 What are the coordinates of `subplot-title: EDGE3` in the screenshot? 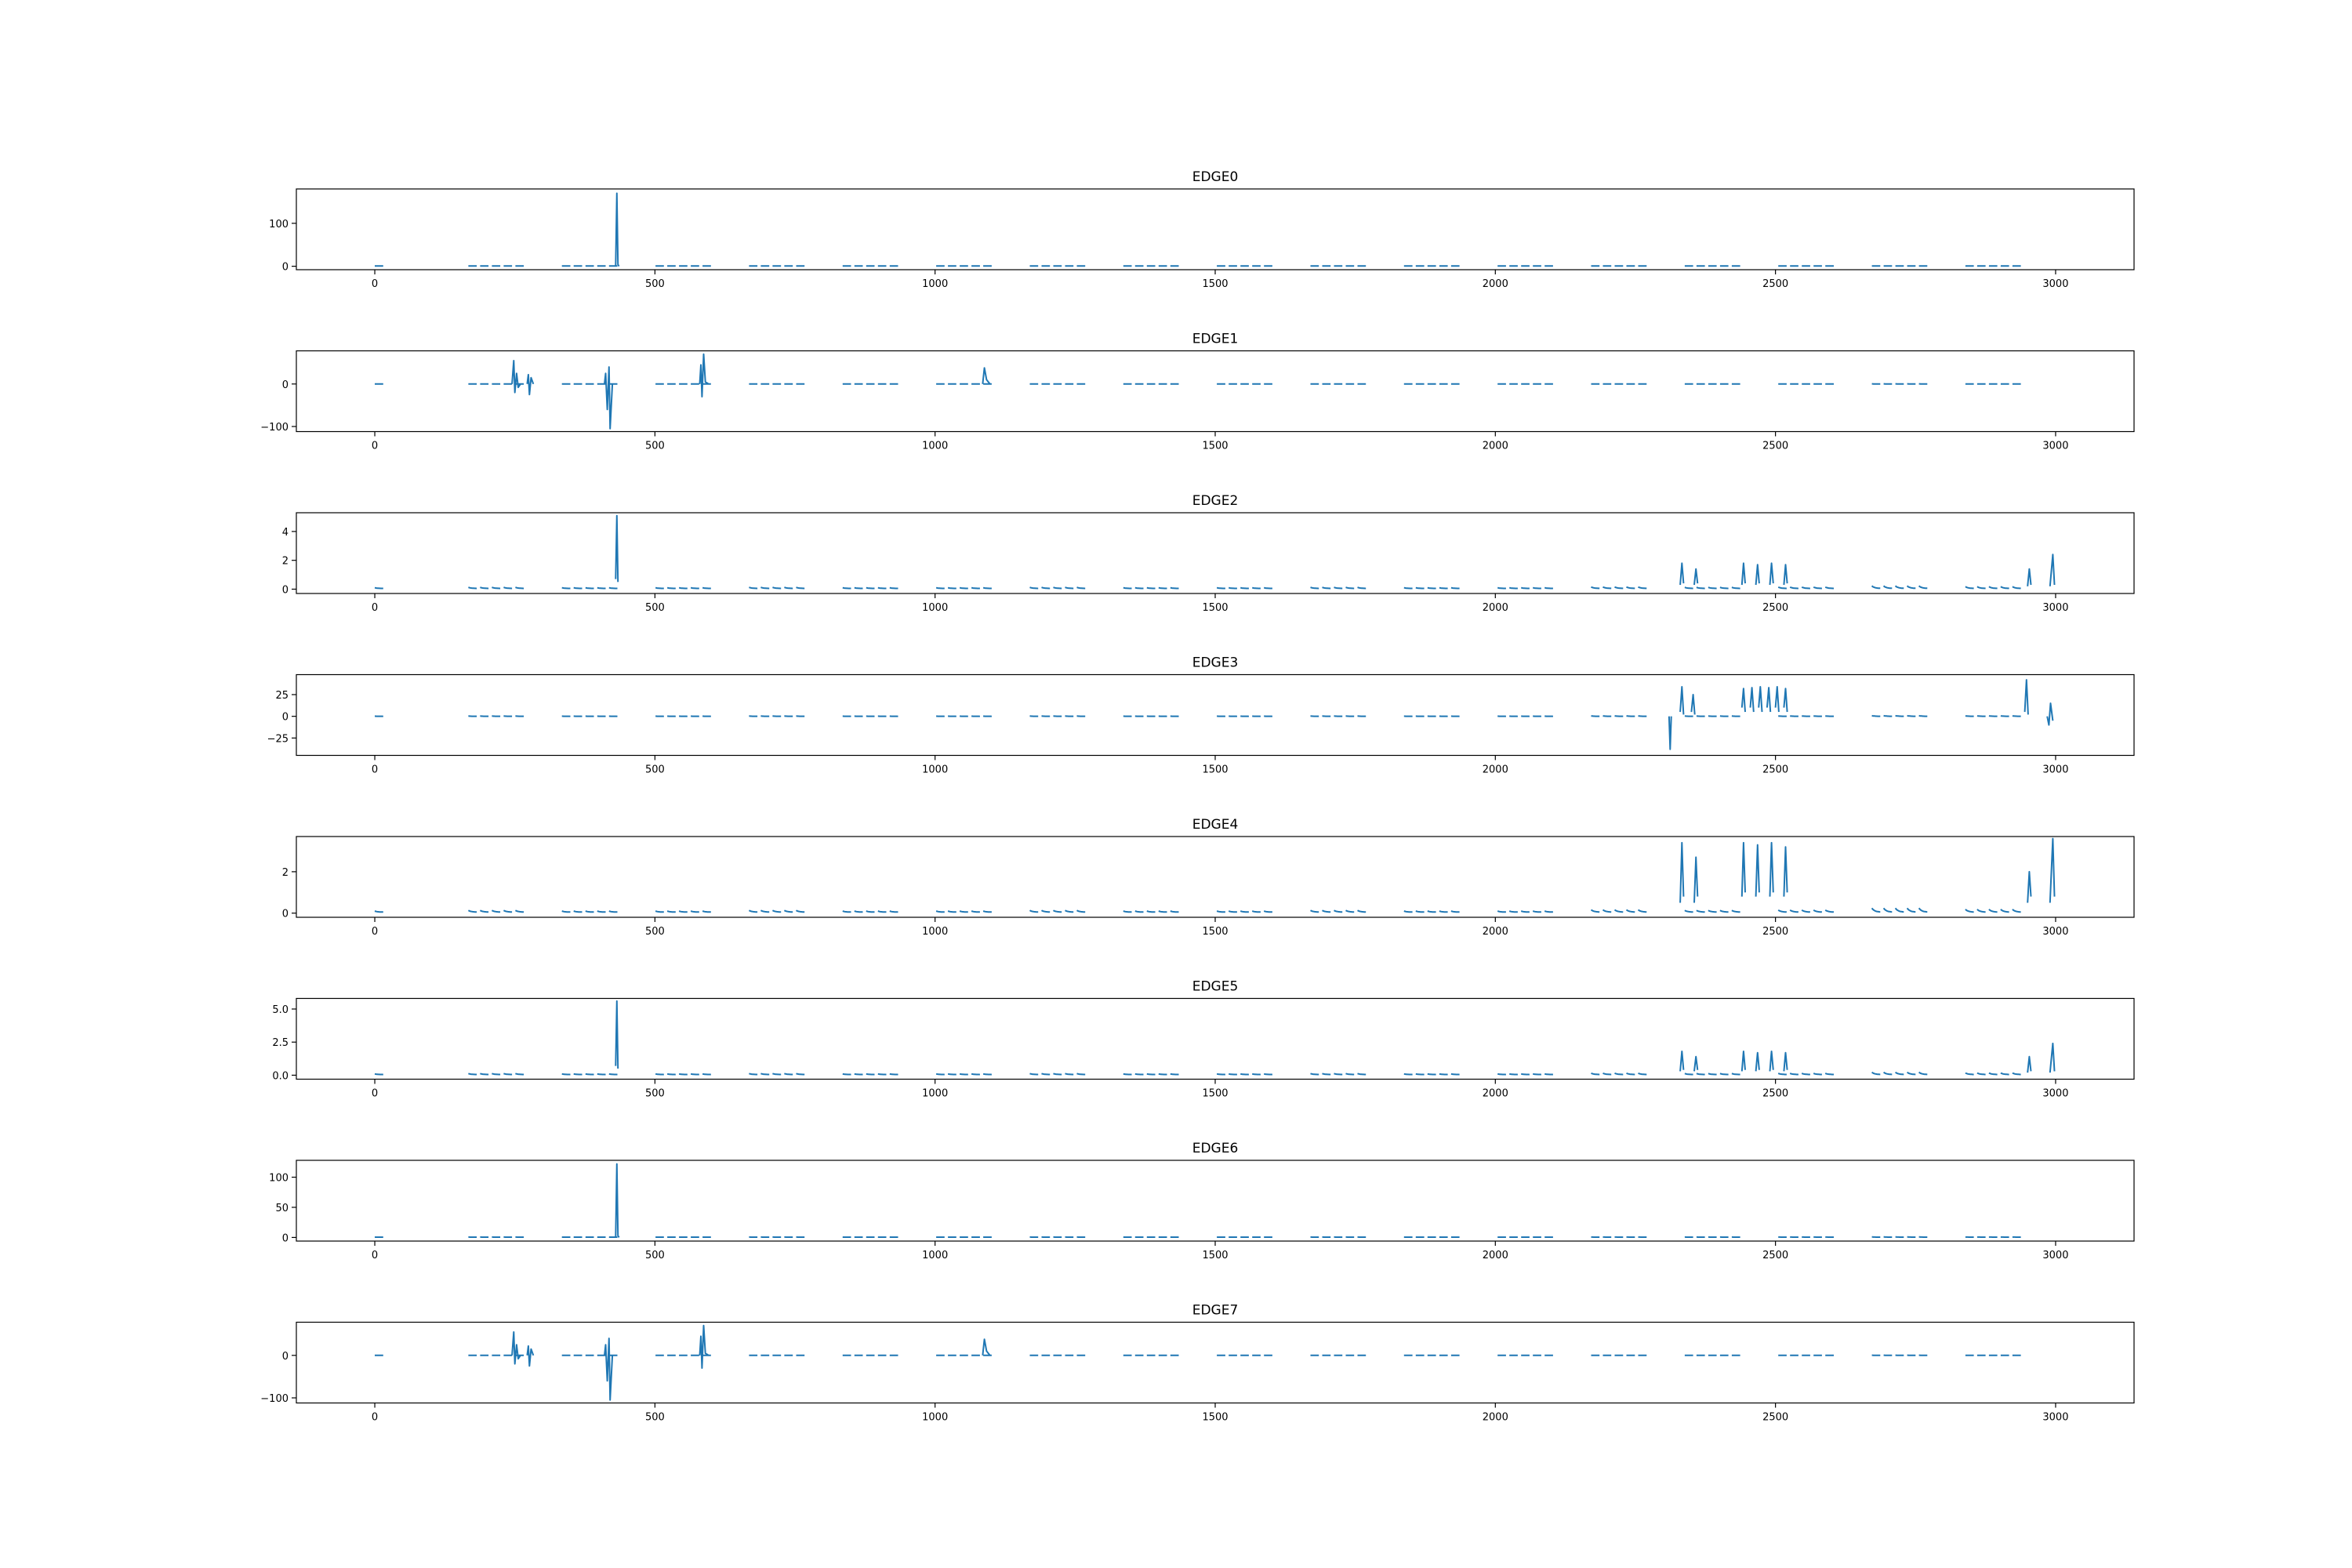 It's located at (1215, 663).